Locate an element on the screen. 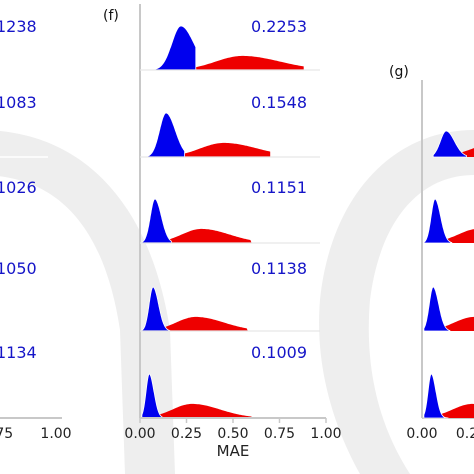 The width and height of the screenshot is (474, 474). mae-value-label: 0.1548 is located at coordinates (279, 102).